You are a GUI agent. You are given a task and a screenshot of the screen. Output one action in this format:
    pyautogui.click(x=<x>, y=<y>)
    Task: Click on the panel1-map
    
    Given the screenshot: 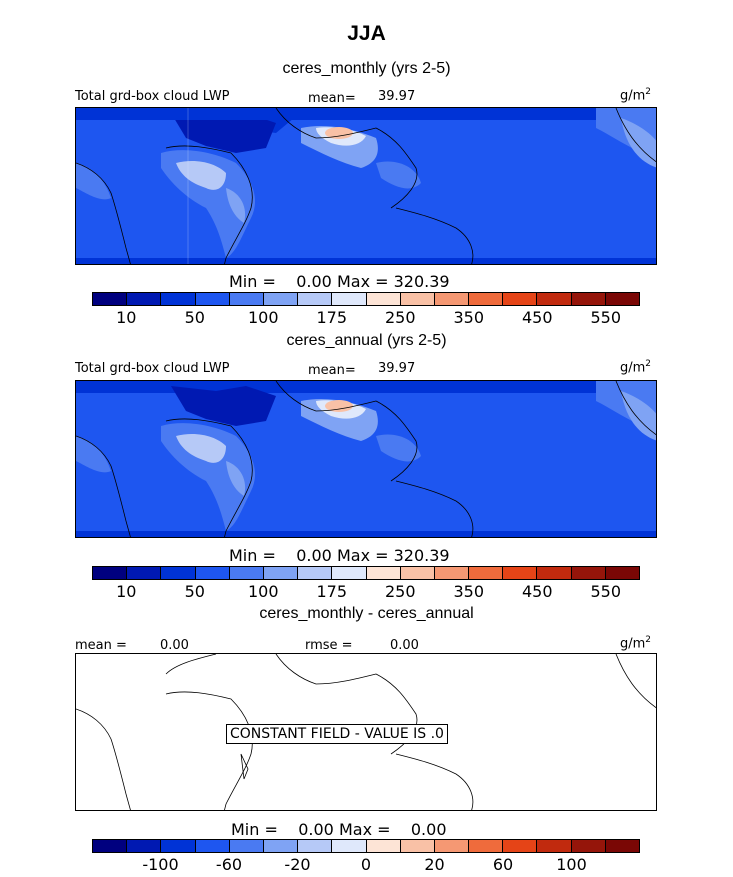 What is the action you would take?
    pyautogui.click(x=366, y=186)
    